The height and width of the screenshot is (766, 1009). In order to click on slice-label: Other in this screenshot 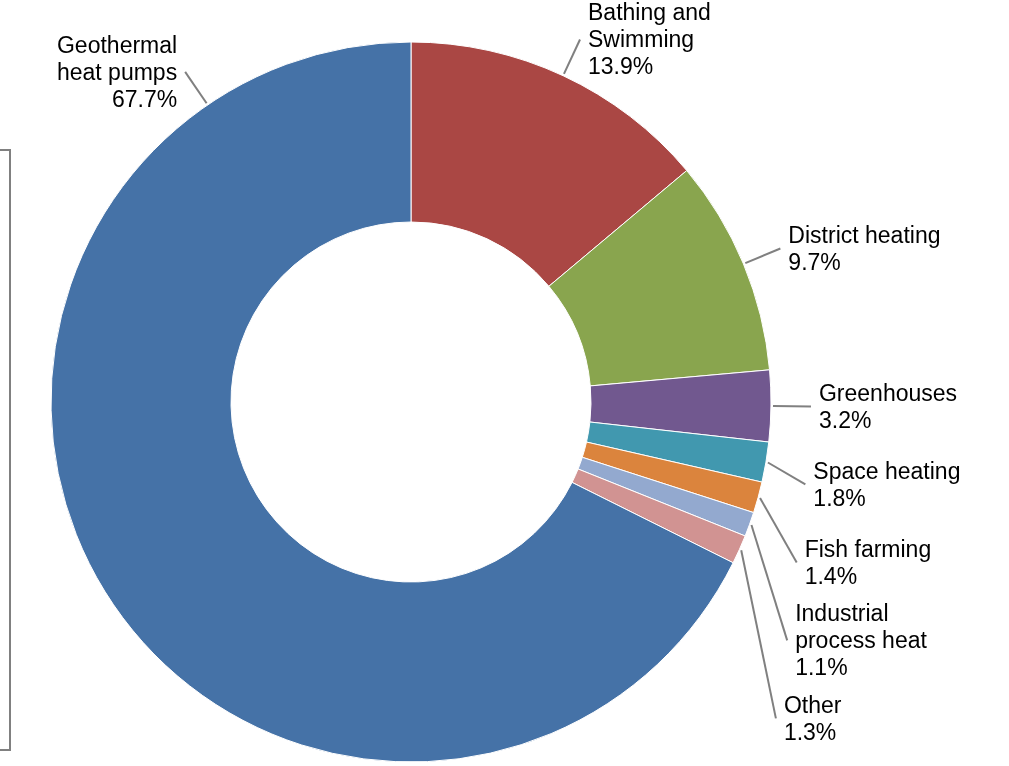, I will do `click(812, 704)`.